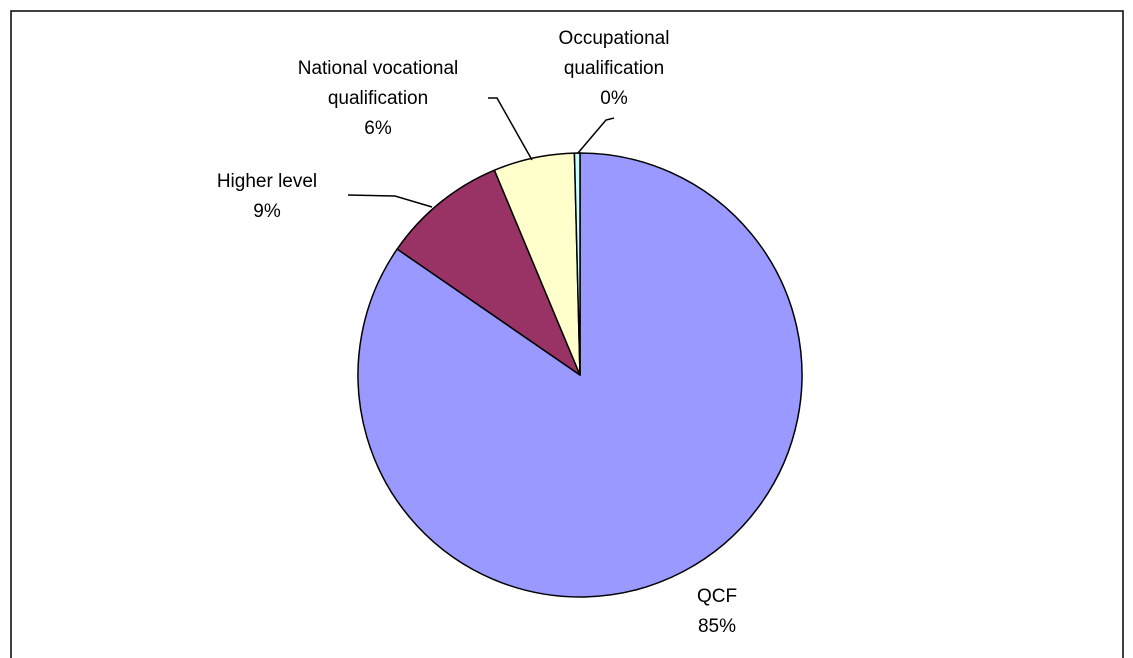 The height and width of the screenshot is (658, 1133). I want to click on slice-value: 6%, so click(378, 128).